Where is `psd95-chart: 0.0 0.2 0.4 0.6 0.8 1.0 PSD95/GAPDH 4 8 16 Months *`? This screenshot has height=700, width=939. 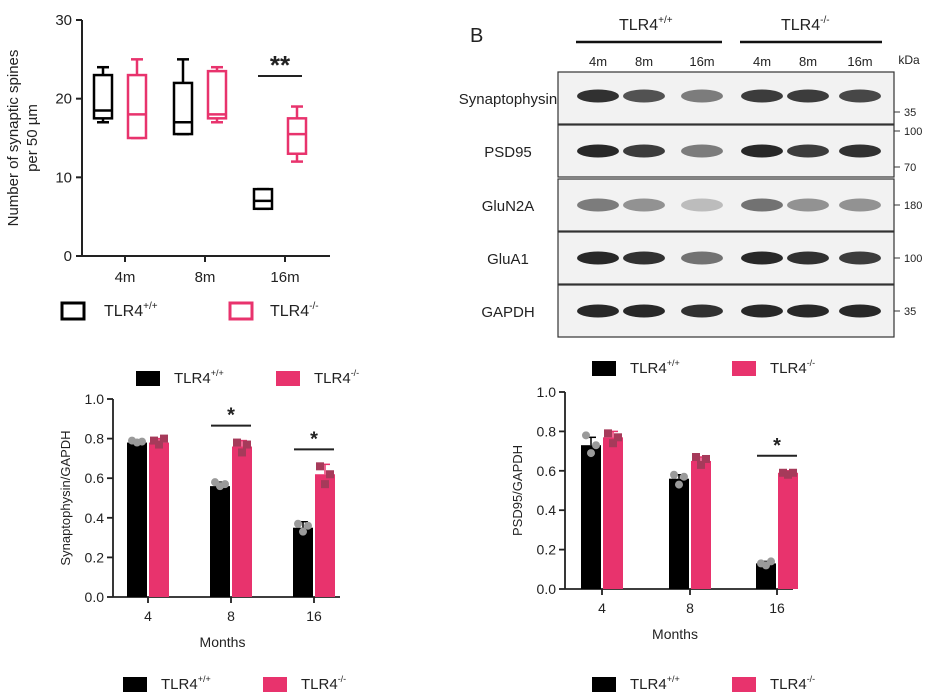
psd95-chart: 0.0 0.2 0.4 0.6 0.8 1.0 PSD95/GAPDH 4 8 16 Months * is located at coordinates (654, 513).